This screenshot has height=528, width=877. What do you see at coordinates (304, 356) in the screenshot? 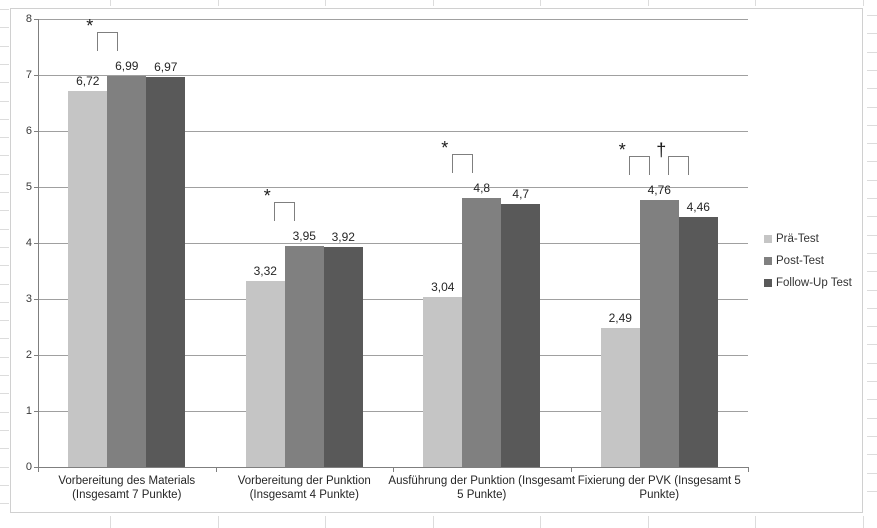
I see `bar-post-test-group2` at bounding box center [304, 356].